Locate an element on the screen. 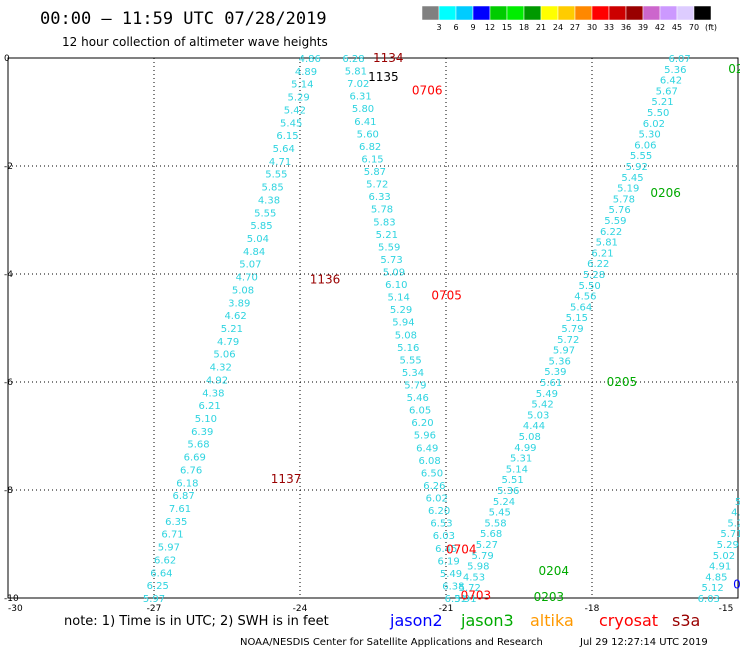 The image size is (740, 650). wave-height-value: 5.28 is located at coordinates (594, 275).